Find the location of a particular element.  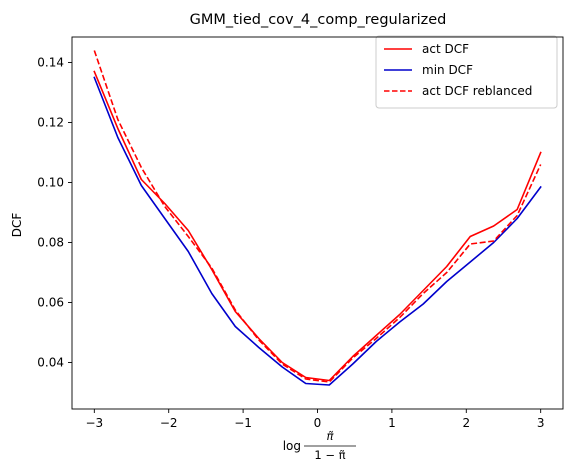

x-label-numerator: π̃ is located at coordinates (331, 436).